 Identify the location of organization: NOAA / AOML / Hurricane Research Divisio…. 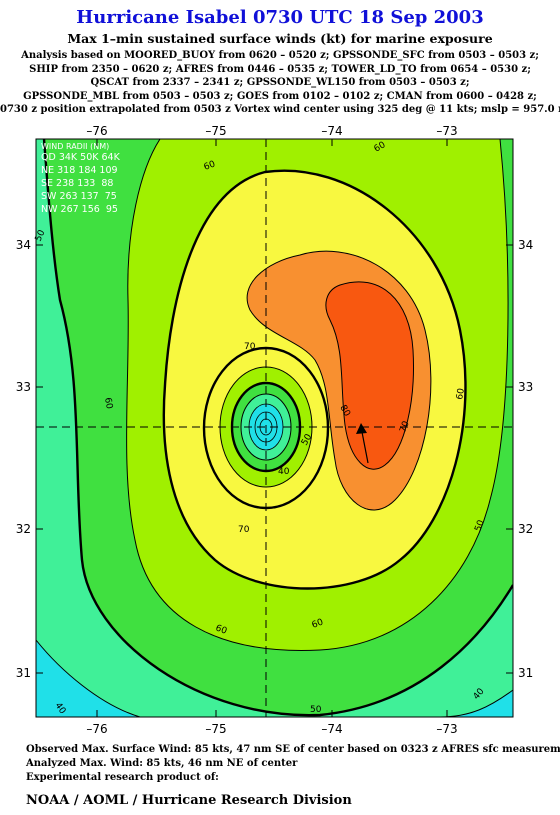
(189, 800).